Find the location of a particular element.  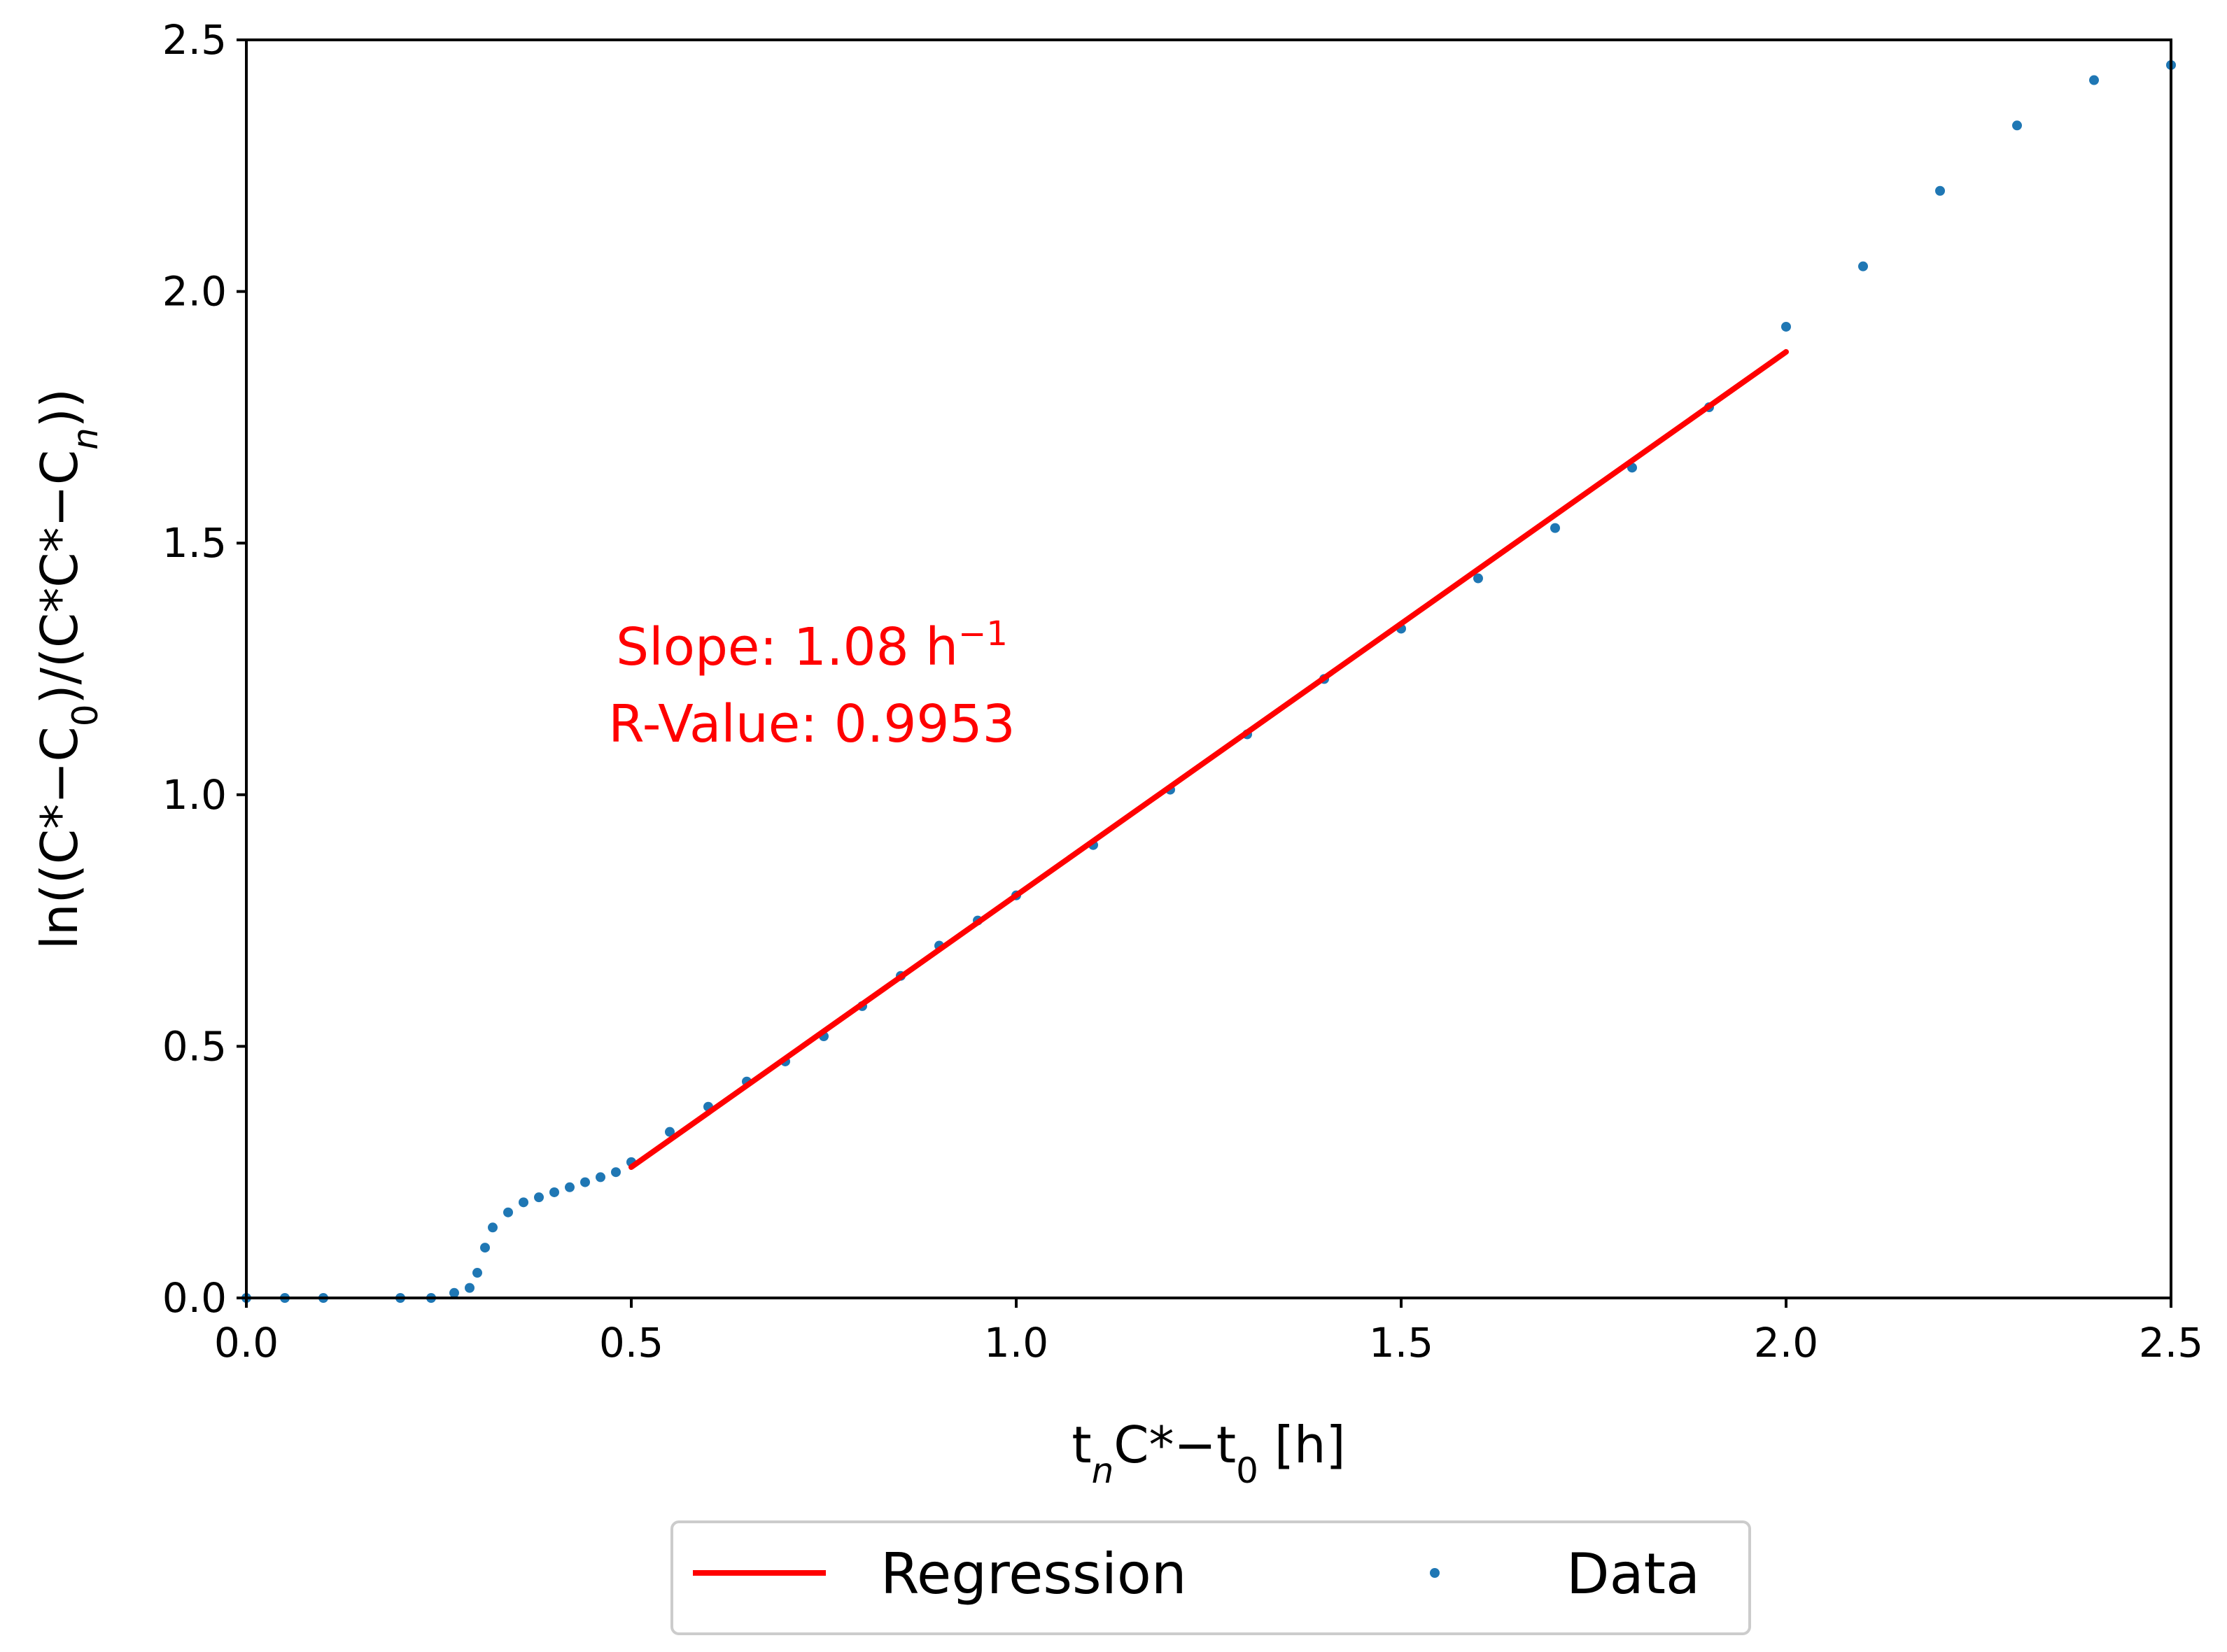

legend-box is located at coordinates (1211, 1577).